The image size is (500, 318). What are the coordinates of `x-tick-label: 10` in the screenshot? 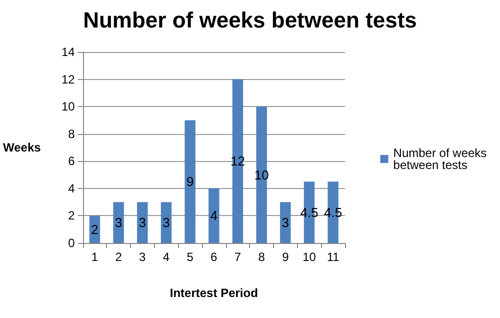 It's located at (309, 257).